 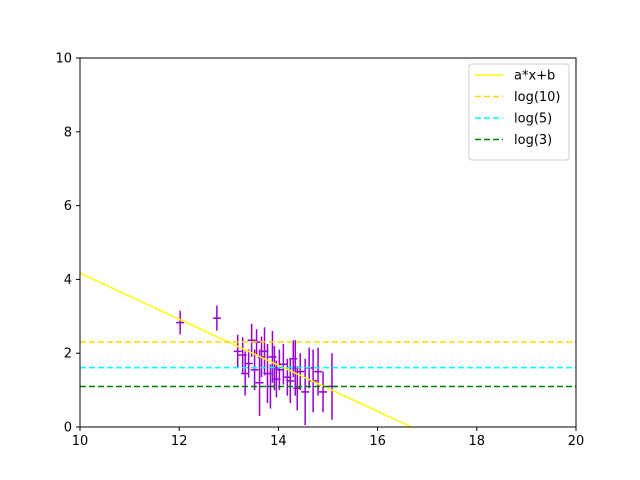 What do you see at coordinates (533, 140) in the screenshot?
I see `legend-label: log(3)` at bounding box center [533, 140].